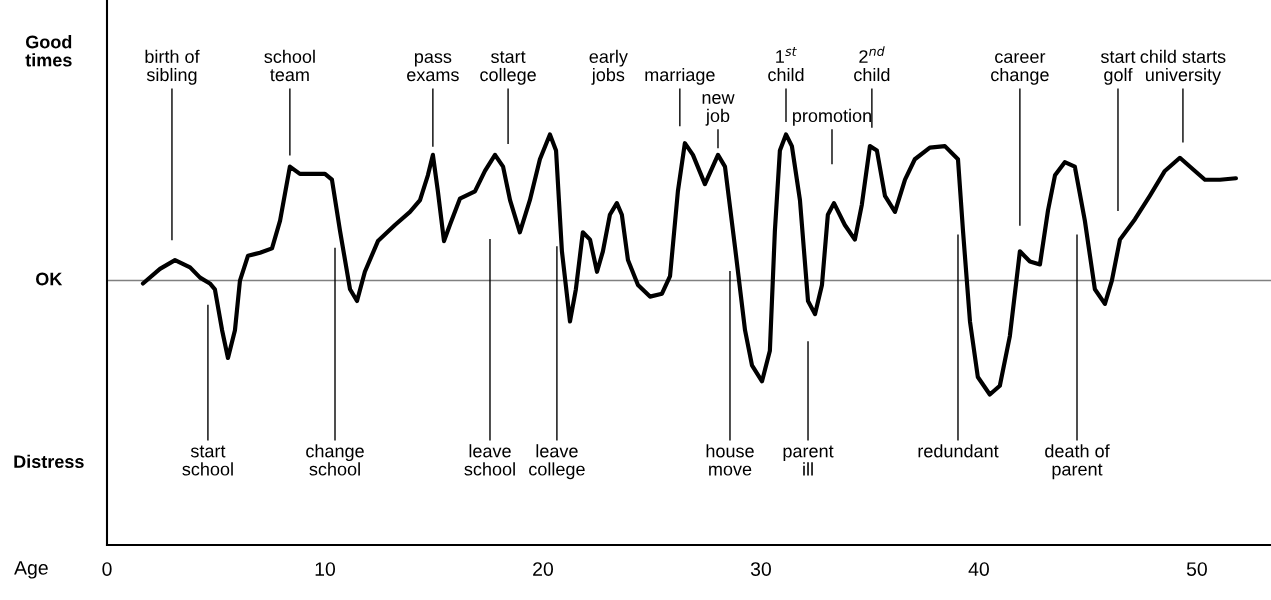 This screenshot has height=600, width=1271. I want to click on text: school team, so click(289, 65).